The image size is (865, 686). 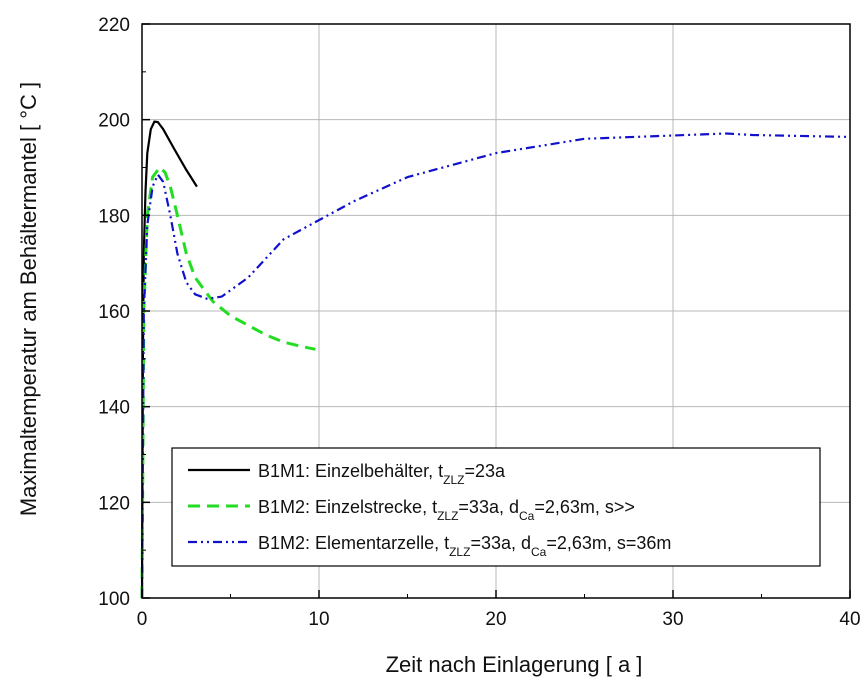 What do you see at coordinates (495, 619) in the screenshot?
I see `x-tick-label: 20` at bounding box center [495, 619].